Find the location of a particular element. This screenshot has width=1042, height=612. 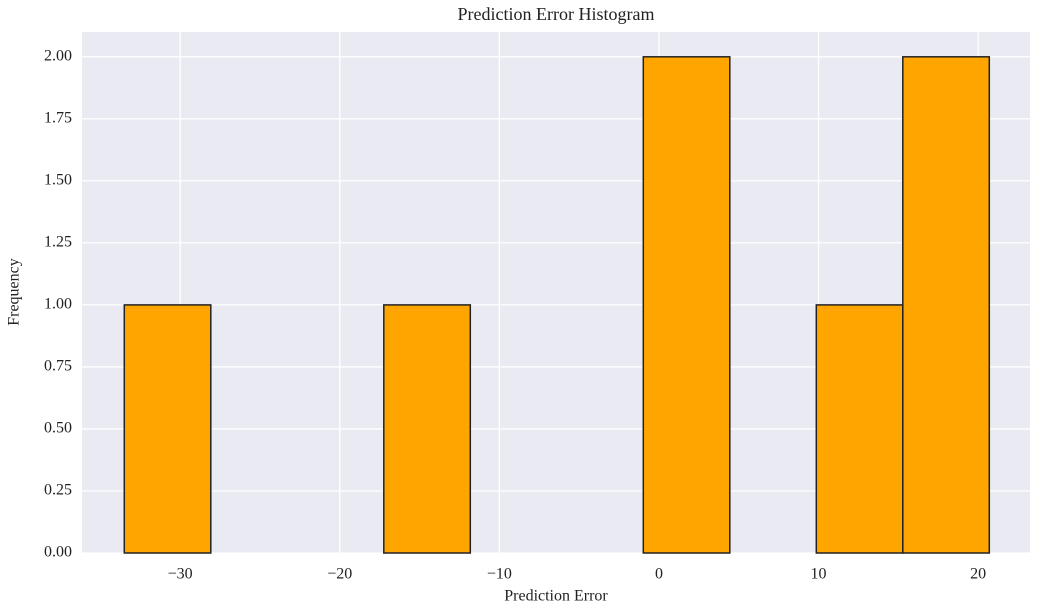

y-tick-label: 1.00 is located at coordinates (58, 304).